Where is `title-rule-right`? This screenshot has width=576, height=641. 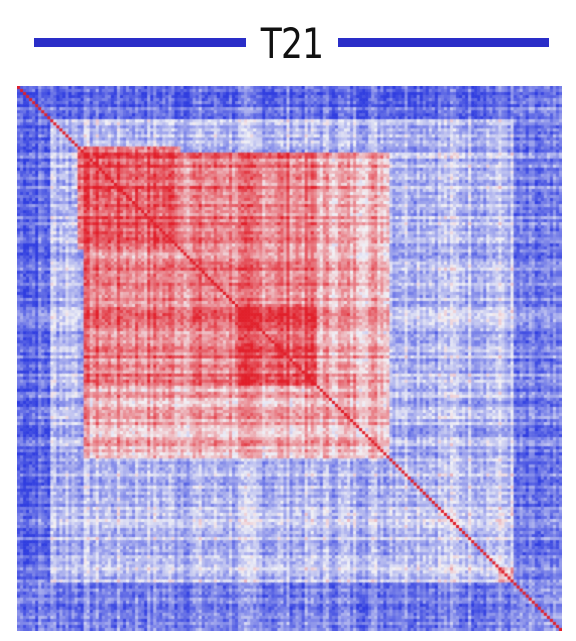 title-rule-right is located at coordinates (443, 42).